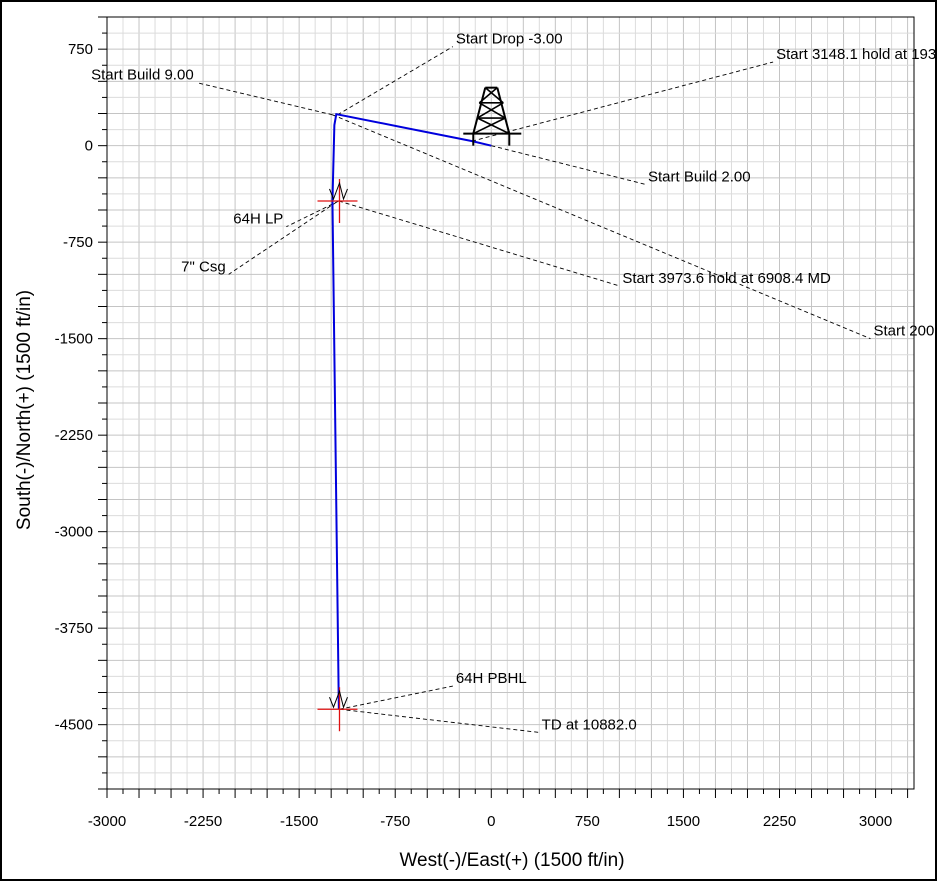 This screenshot has width=937, height=886. I want to click on y-tick-label: -1500, so click(74, 339).